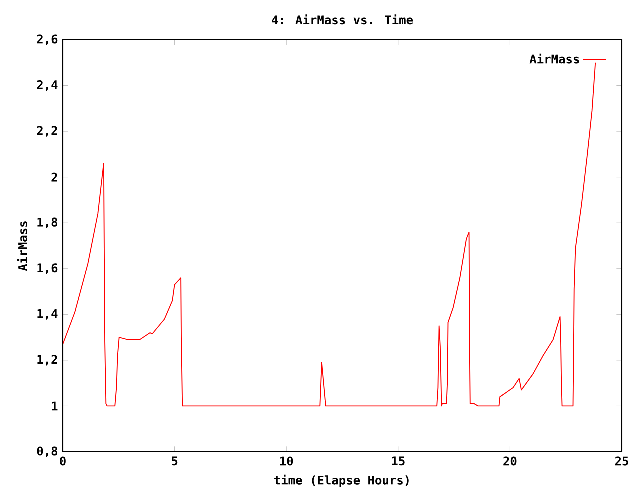 This screenshot has height=492, width=640. Describe the element at coordinates (48, 360) in the screenshot. I see `y-tick-label: 1,2` at that location.